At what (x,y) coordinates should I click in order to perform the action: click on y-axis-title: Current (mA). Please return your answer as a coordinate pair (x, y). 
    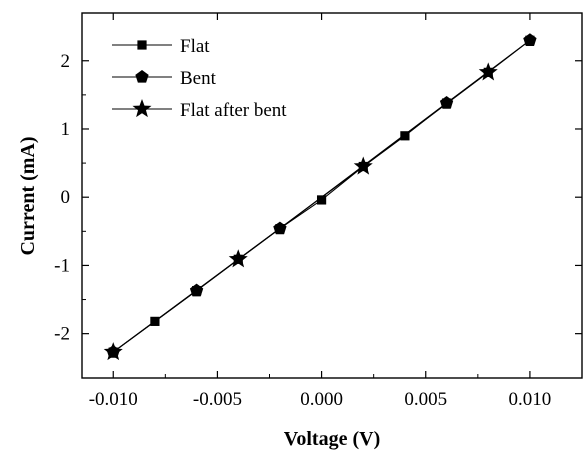
    Looking at the image, I should click on (28, 195).